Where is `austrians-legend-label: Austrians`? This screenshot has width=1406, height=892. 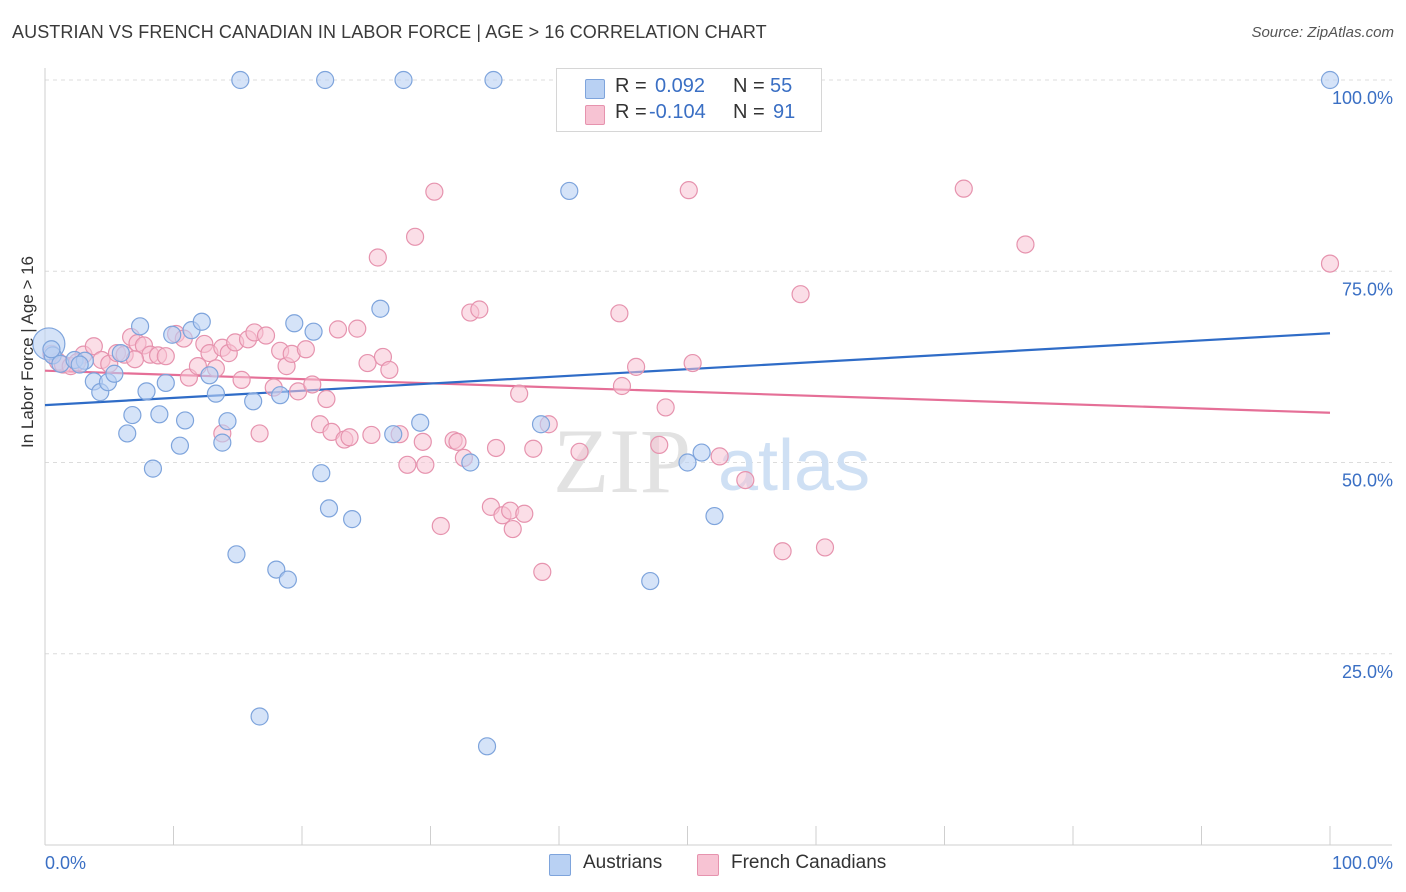 austrians-legend-label: Austrians is located at coordinates (623, 862).